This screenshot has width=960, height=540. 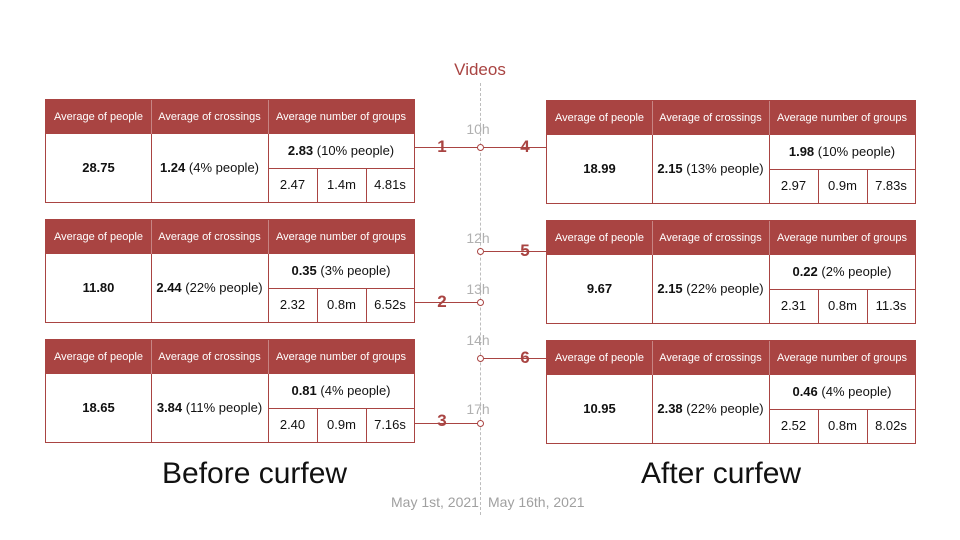 I want to click on group-distance-value: 1.4m, so click(x=341, y=184).